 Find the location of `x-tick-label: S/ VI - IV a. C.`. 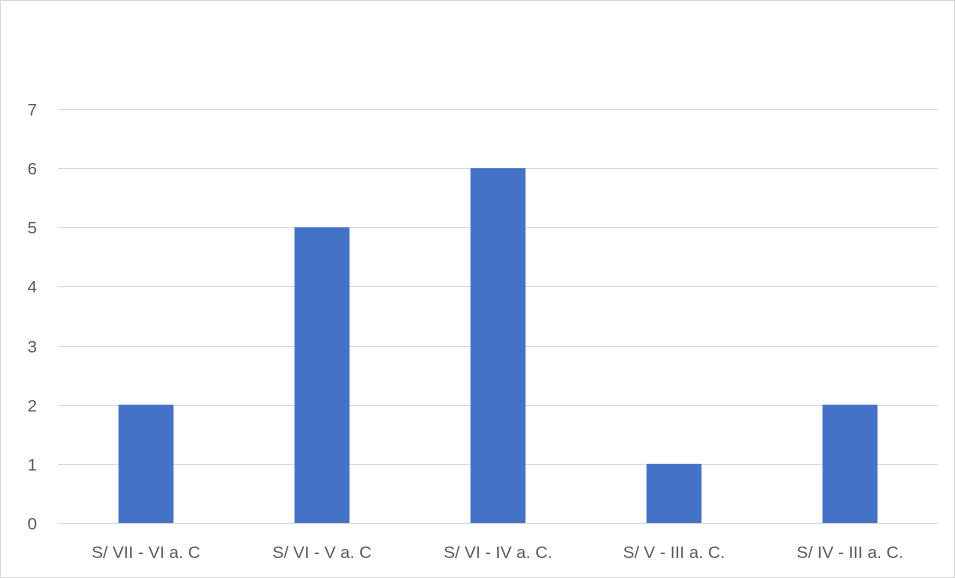

x-tick-label: S/ VI - IV a. C. is located at coordinates (498, 552).